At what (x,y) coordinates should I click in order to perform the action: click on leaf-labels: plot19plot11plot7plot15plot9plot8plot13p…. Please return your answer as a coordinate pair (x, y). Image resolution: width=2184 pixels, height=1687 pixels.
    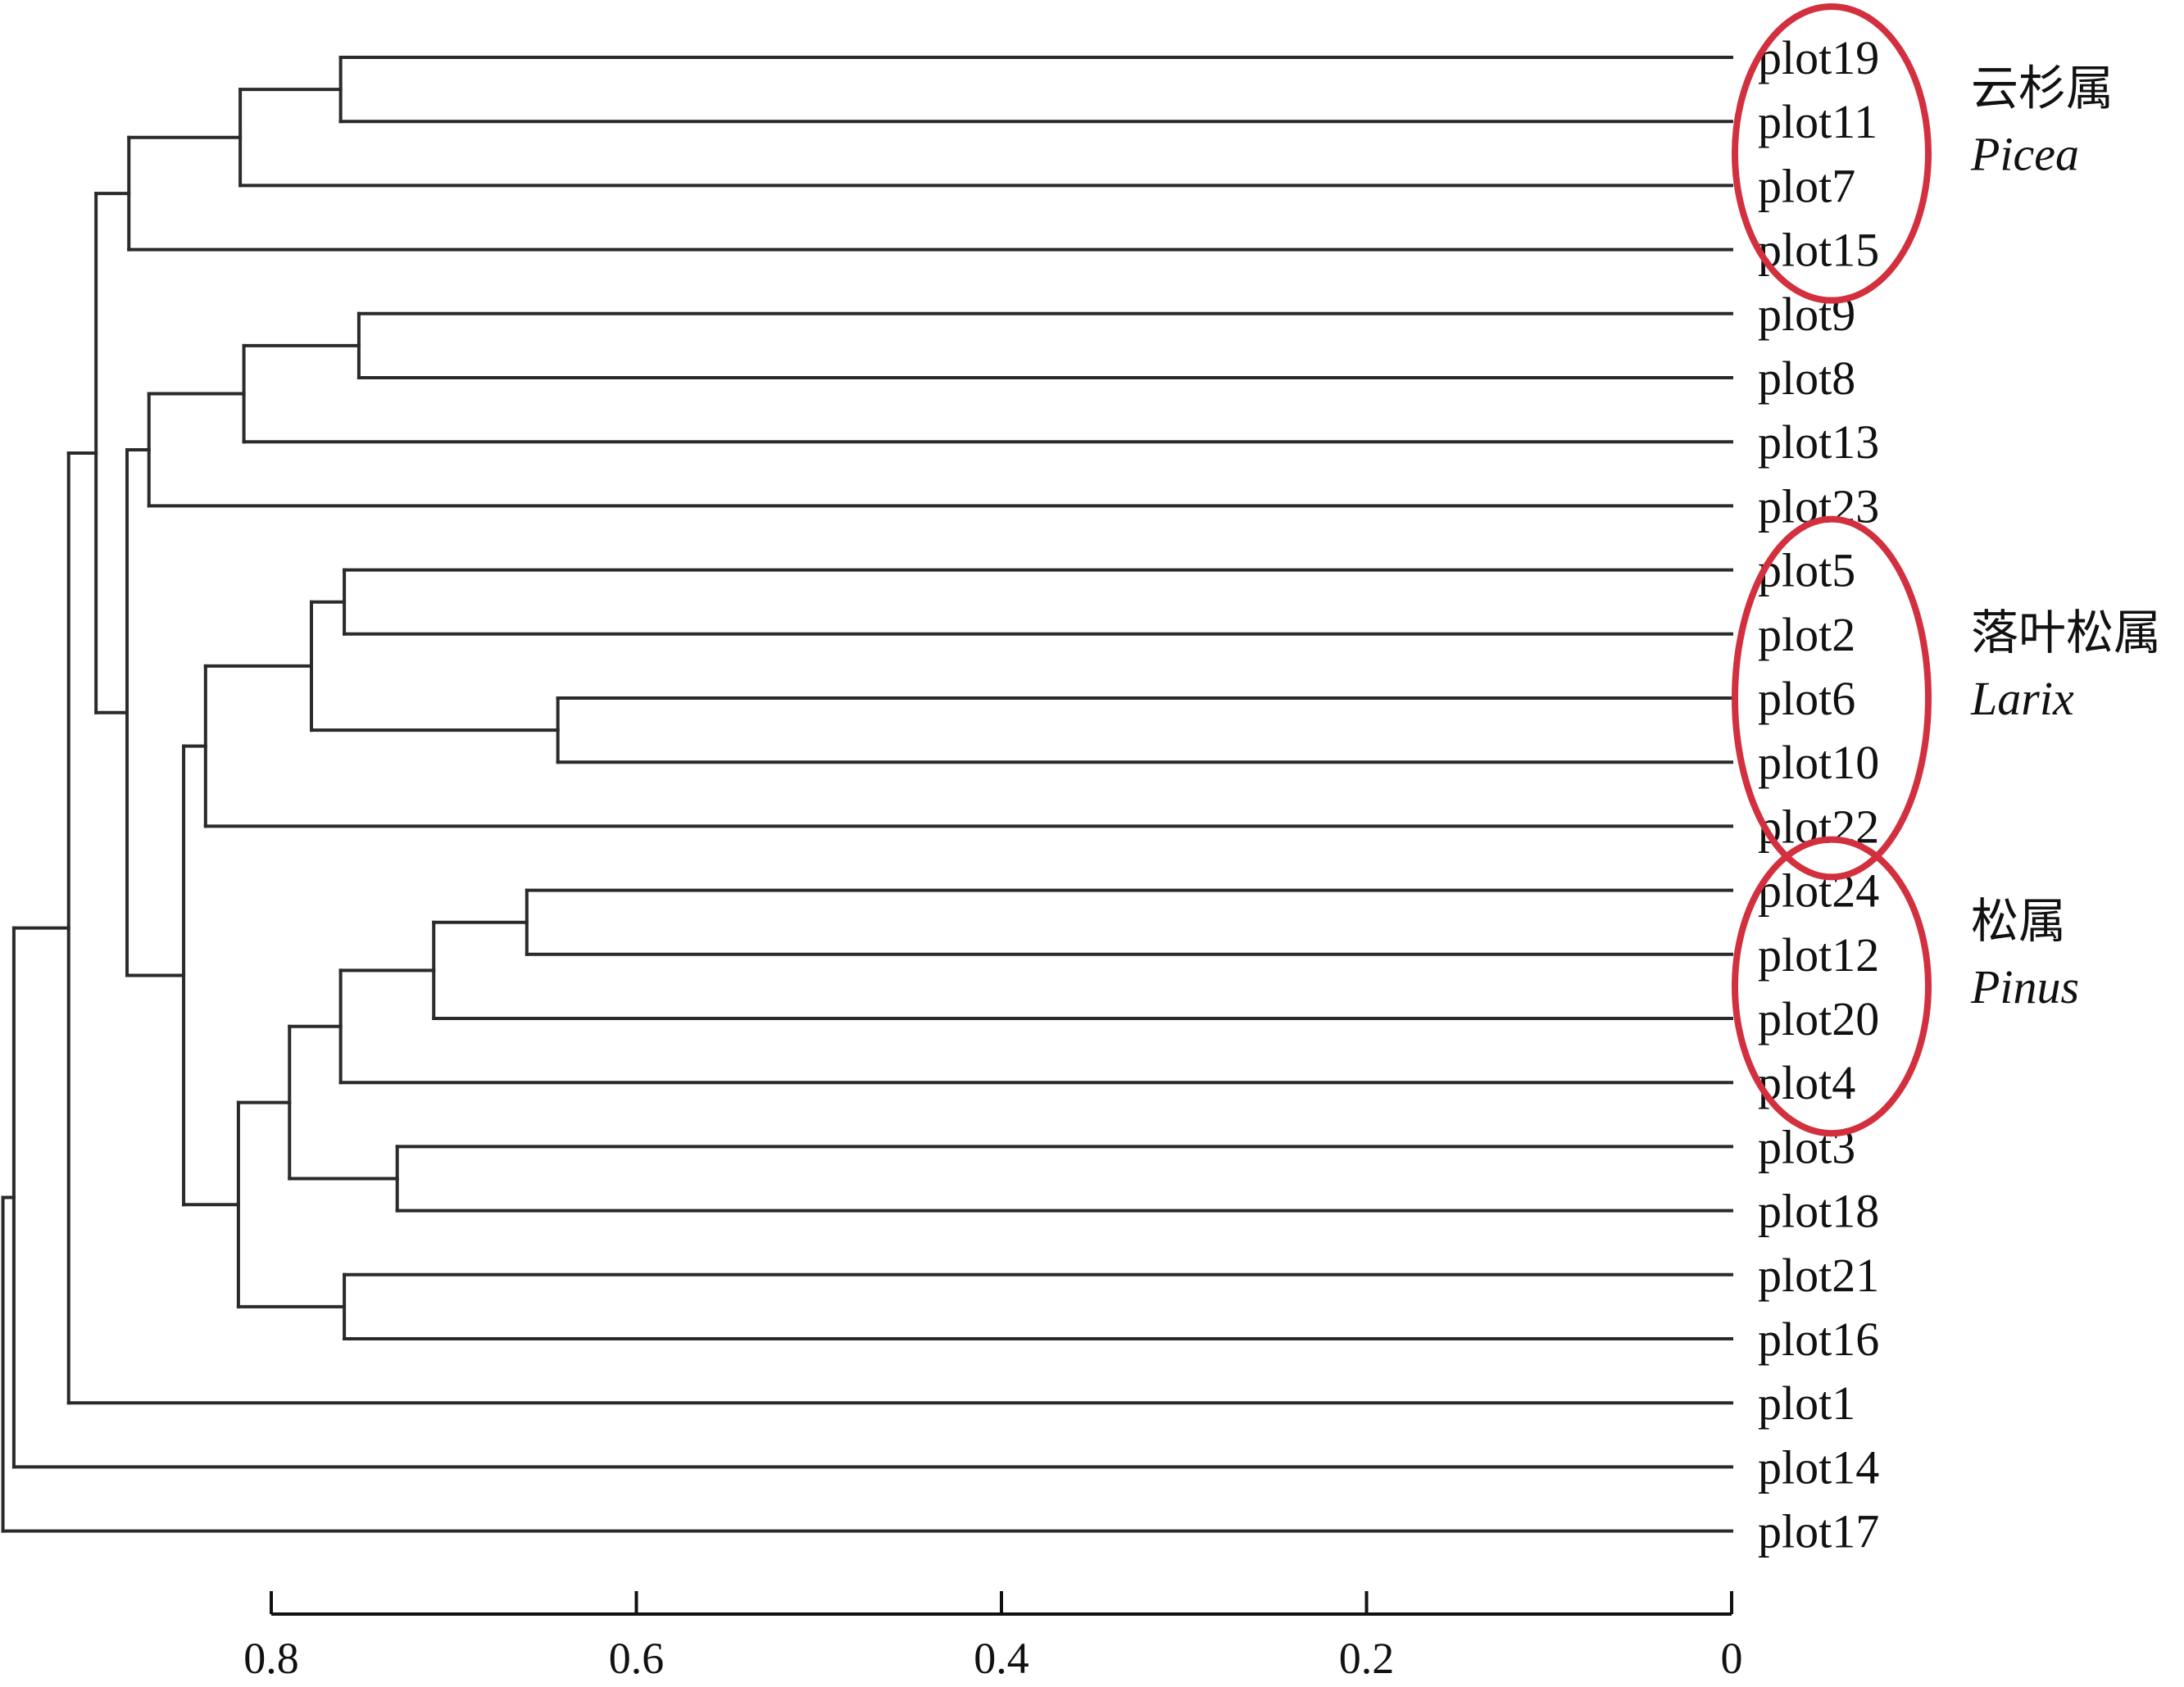
    Looking at the image, I should click on (1819, 795).